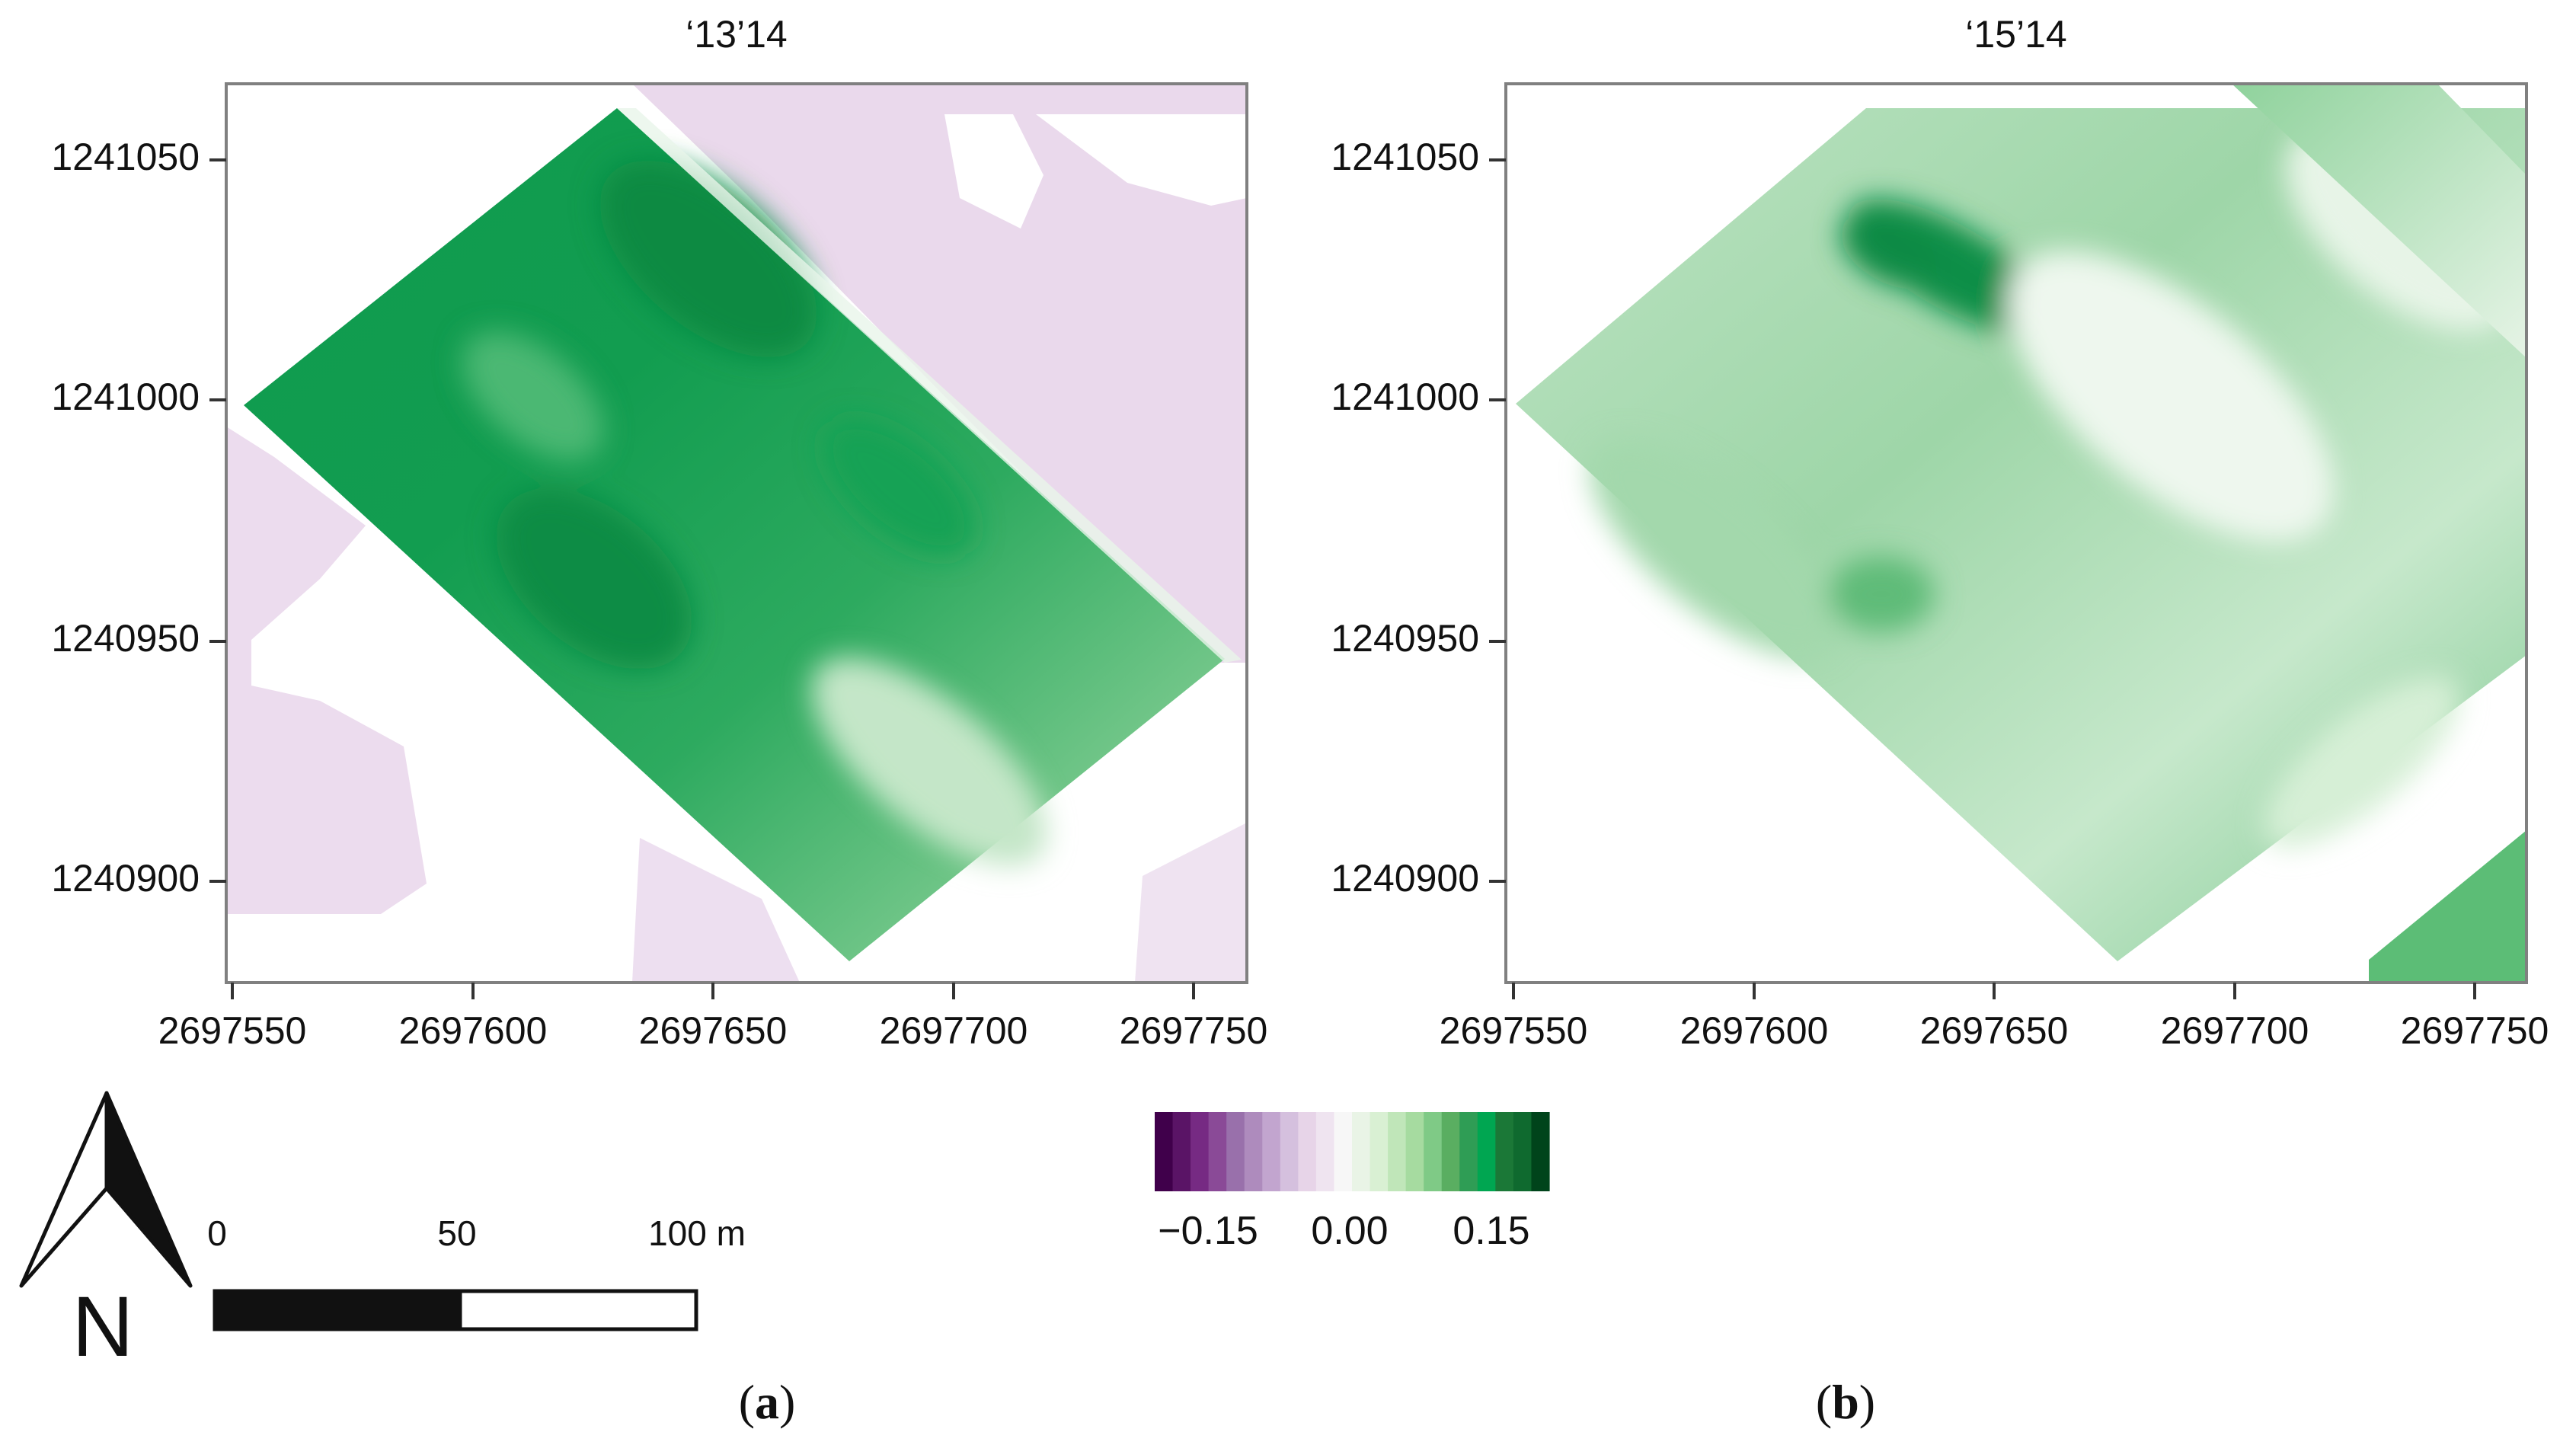  I want to click on colorbar-tick-label: 0.00, so click(1350, 1231).